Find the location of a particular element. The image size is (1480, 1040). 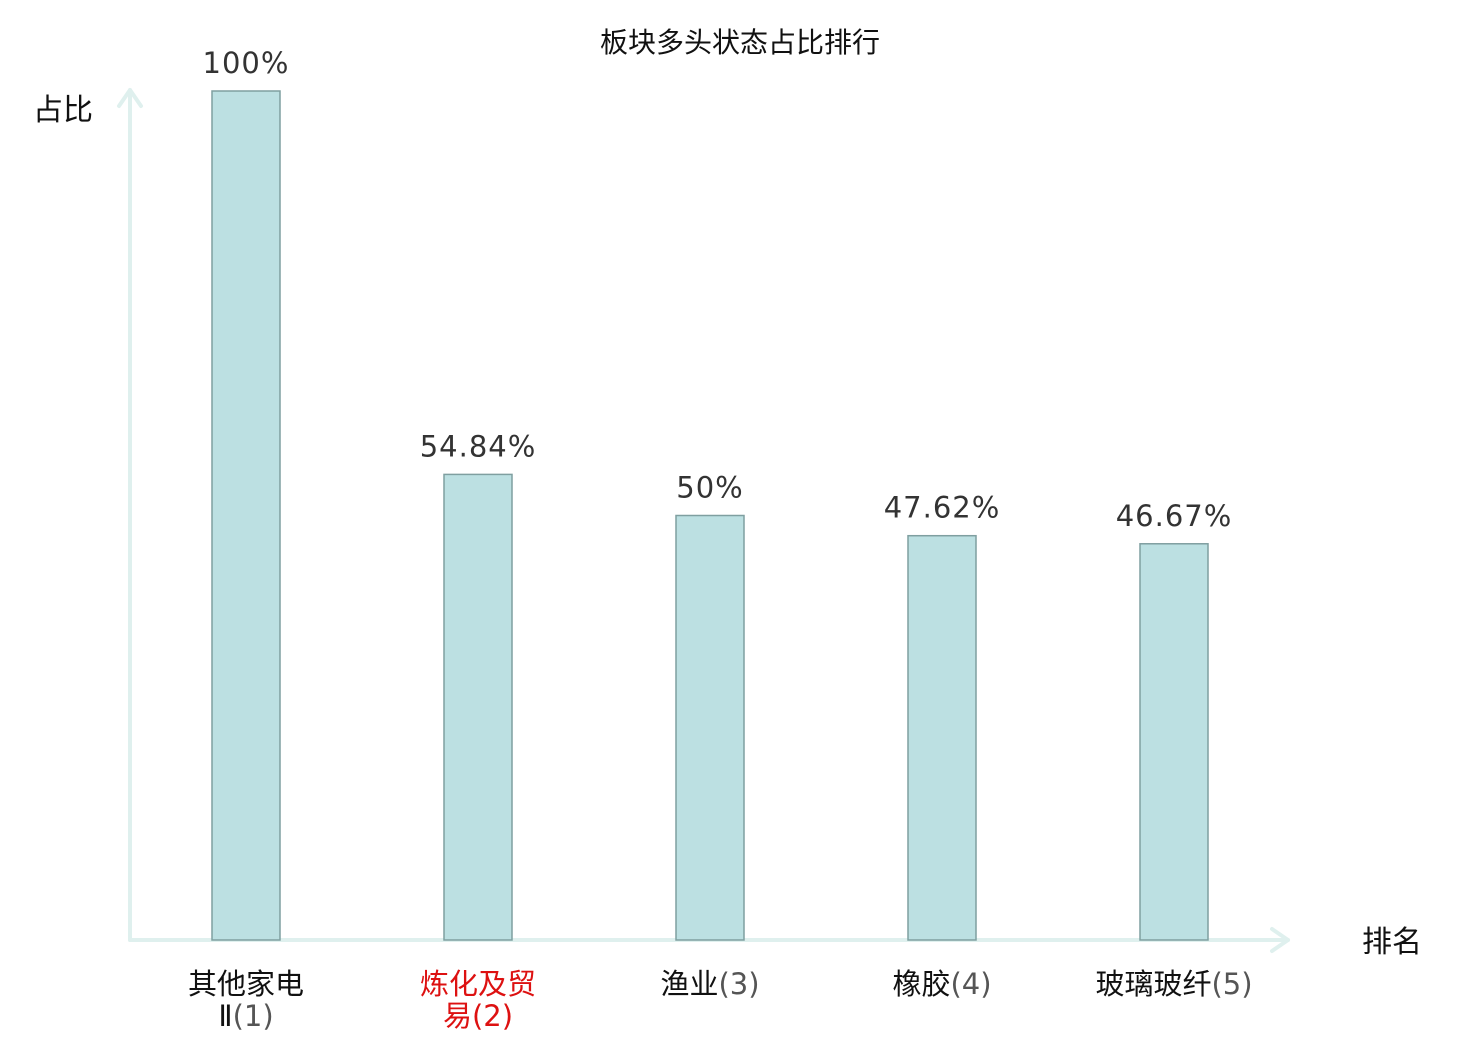

bar-value-label: 100% is located at coordinates (246, 63).